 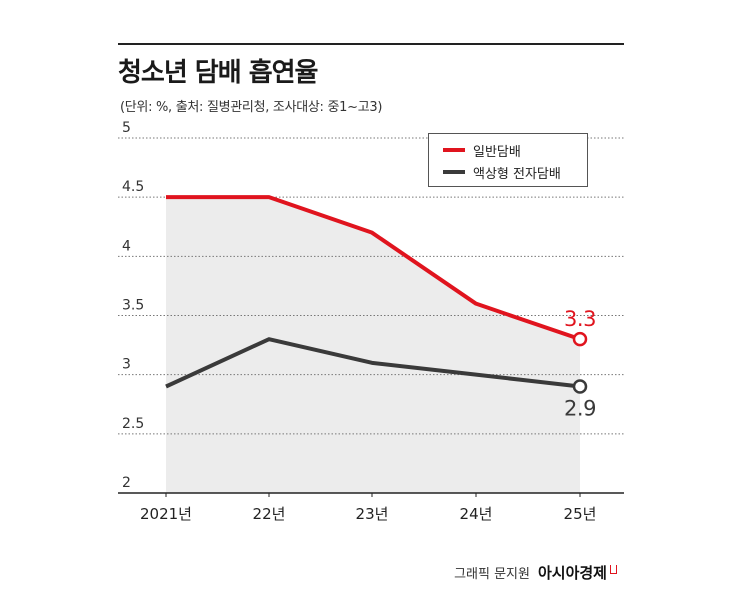 What do you see at coordinates (126, 246) in the screenshot?
I see `y-tick-label: 4` at bounding box center [126, 246].